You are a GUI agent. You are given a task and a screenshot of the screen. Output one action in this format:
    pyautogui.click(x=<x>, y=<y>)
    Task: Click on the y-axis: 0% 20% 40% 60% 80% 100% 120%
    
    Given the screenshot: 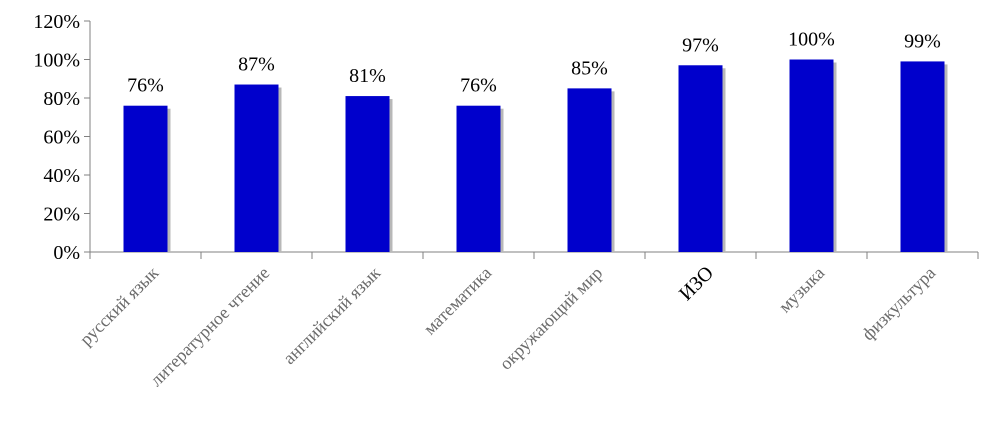 What is the action you would take?
    pyautogui.click(x=62, y=137)
    